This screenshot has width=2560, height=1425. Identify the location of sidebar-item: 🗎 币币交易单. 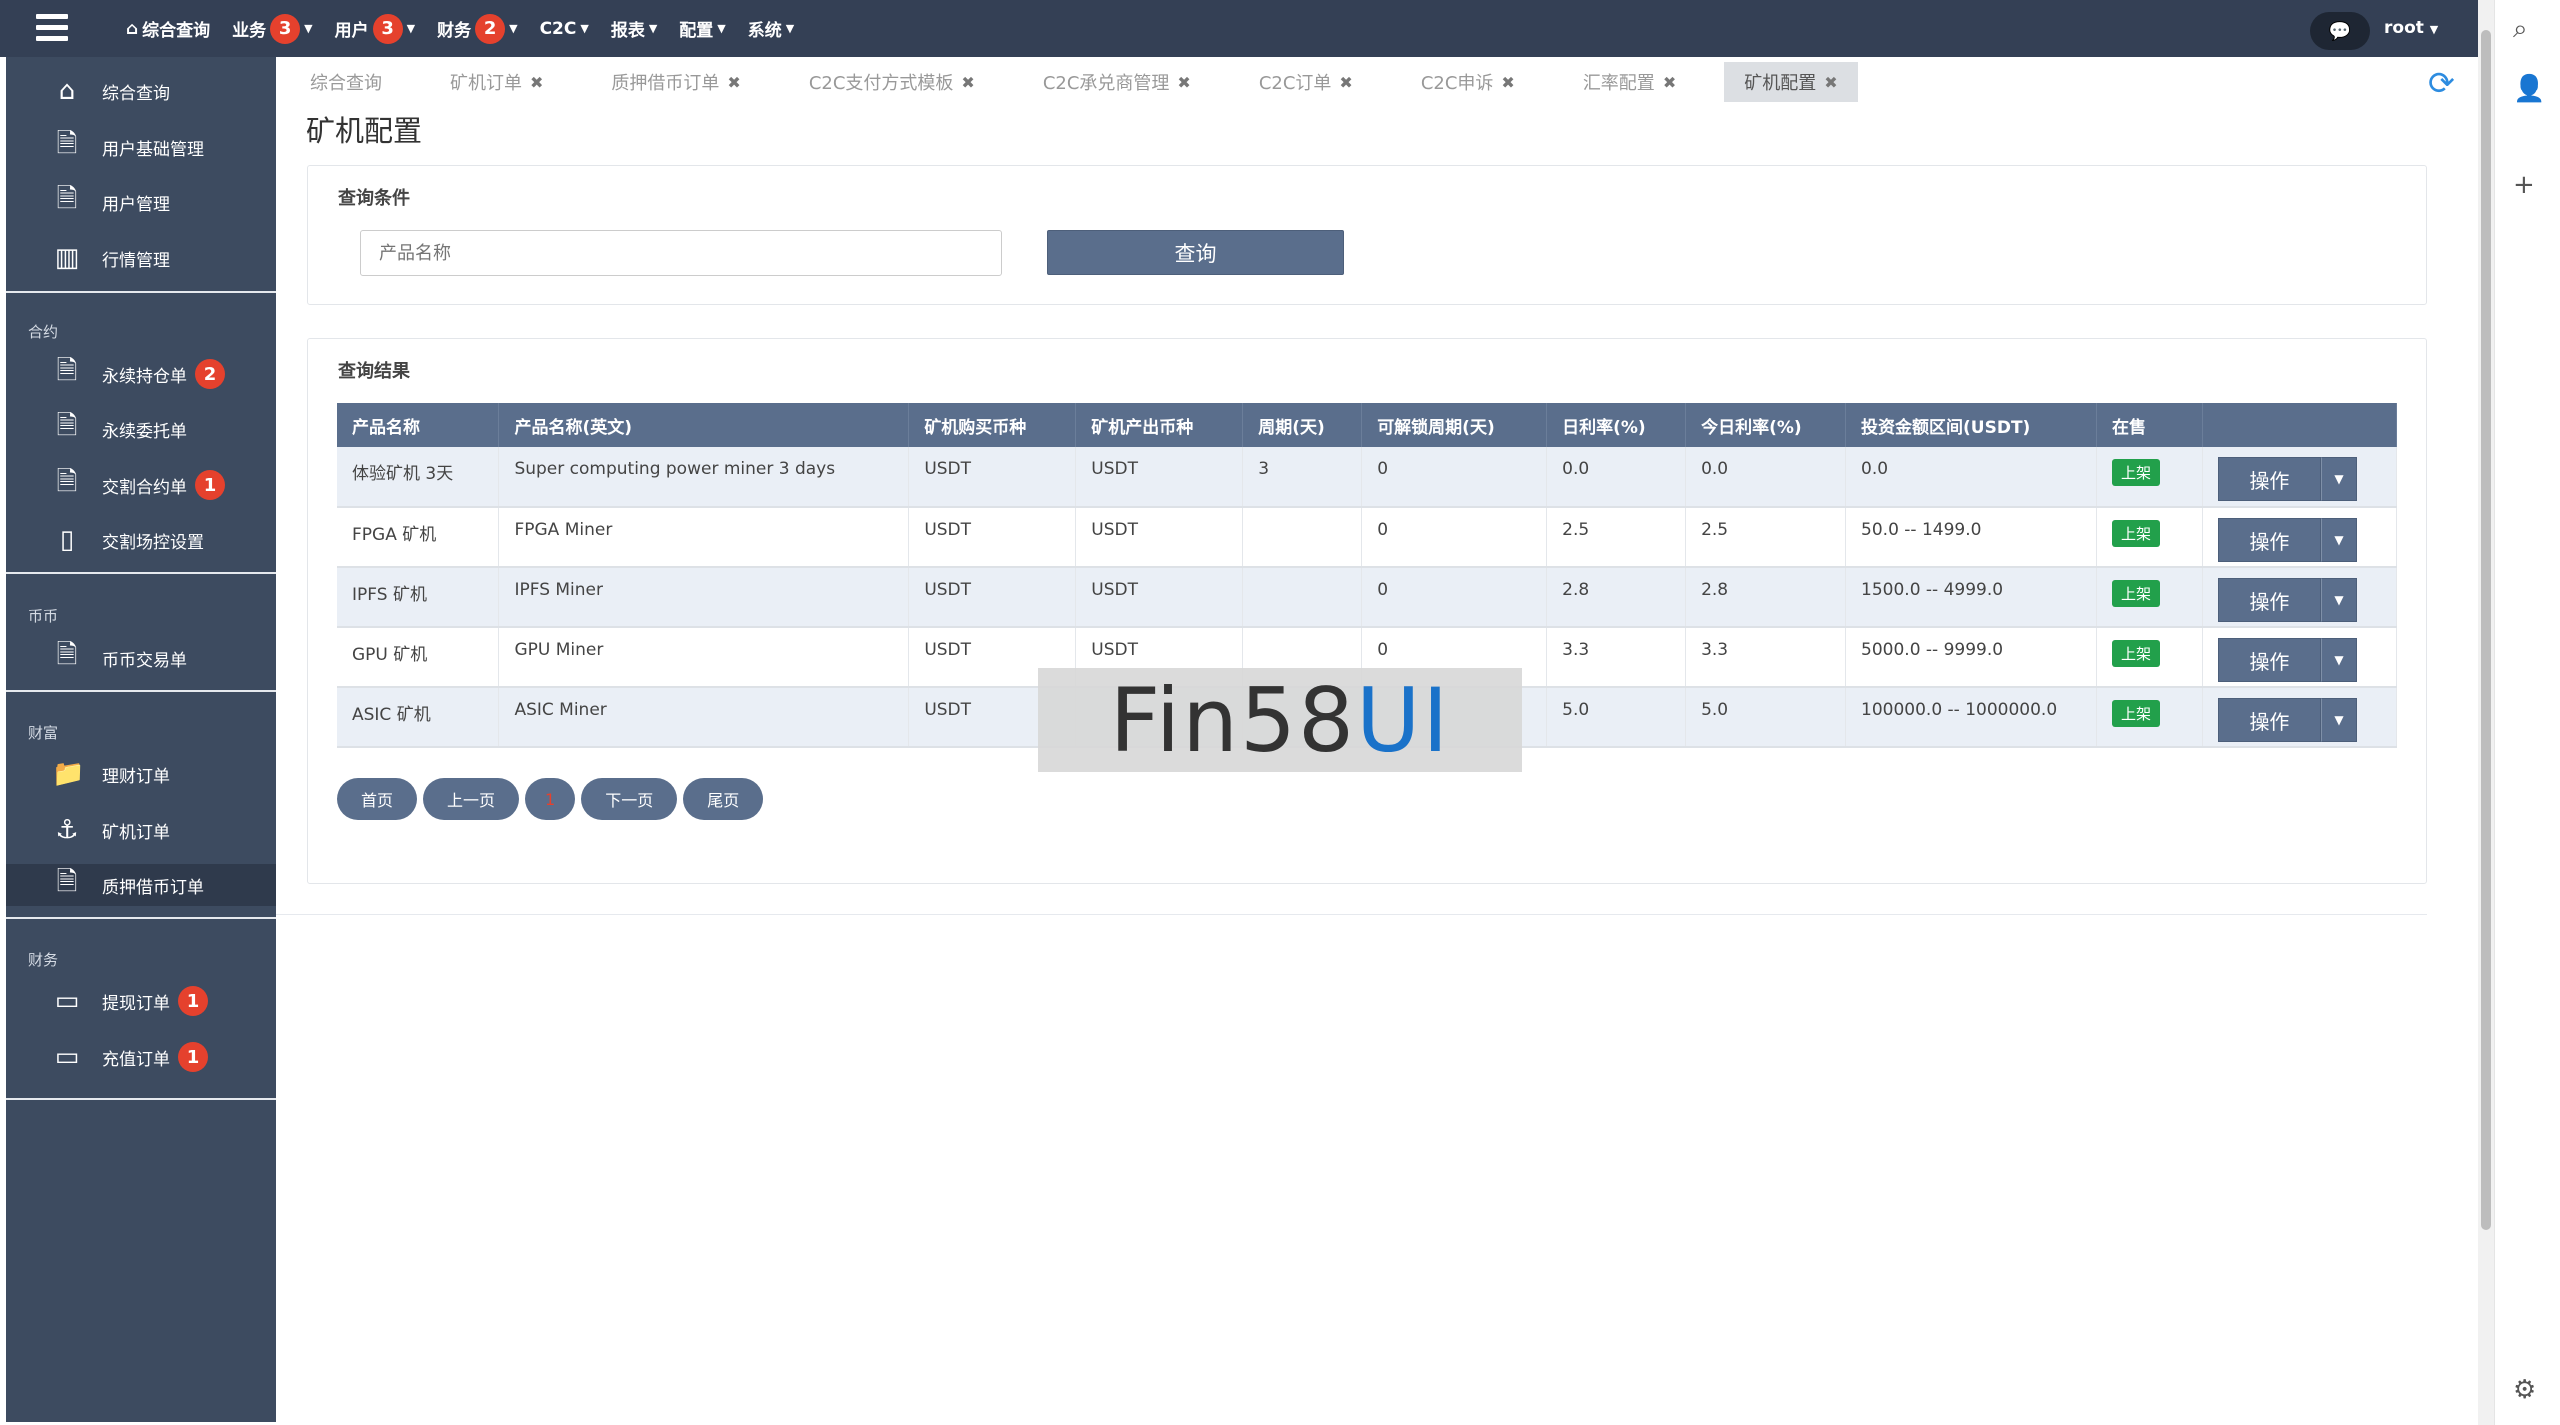
(141, 658).